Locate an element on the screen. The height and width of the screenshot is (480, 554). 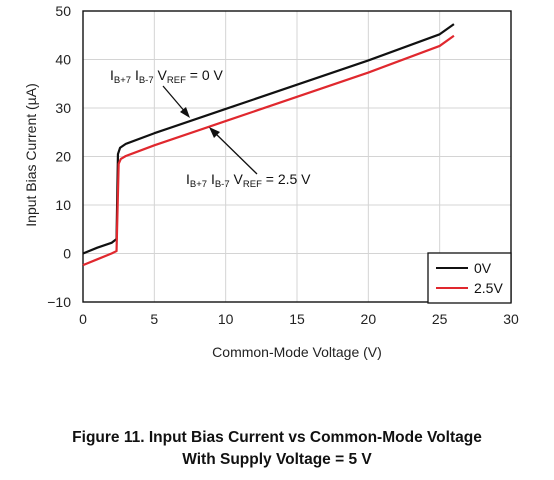
legend-box is located at coordinates (469, 278).